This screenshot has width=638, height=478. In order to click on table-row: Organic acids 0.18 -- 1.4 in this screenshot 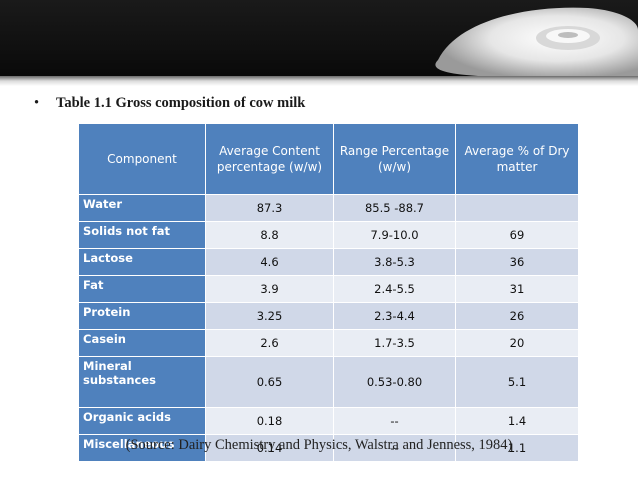, I will do `click(328, 421)`.